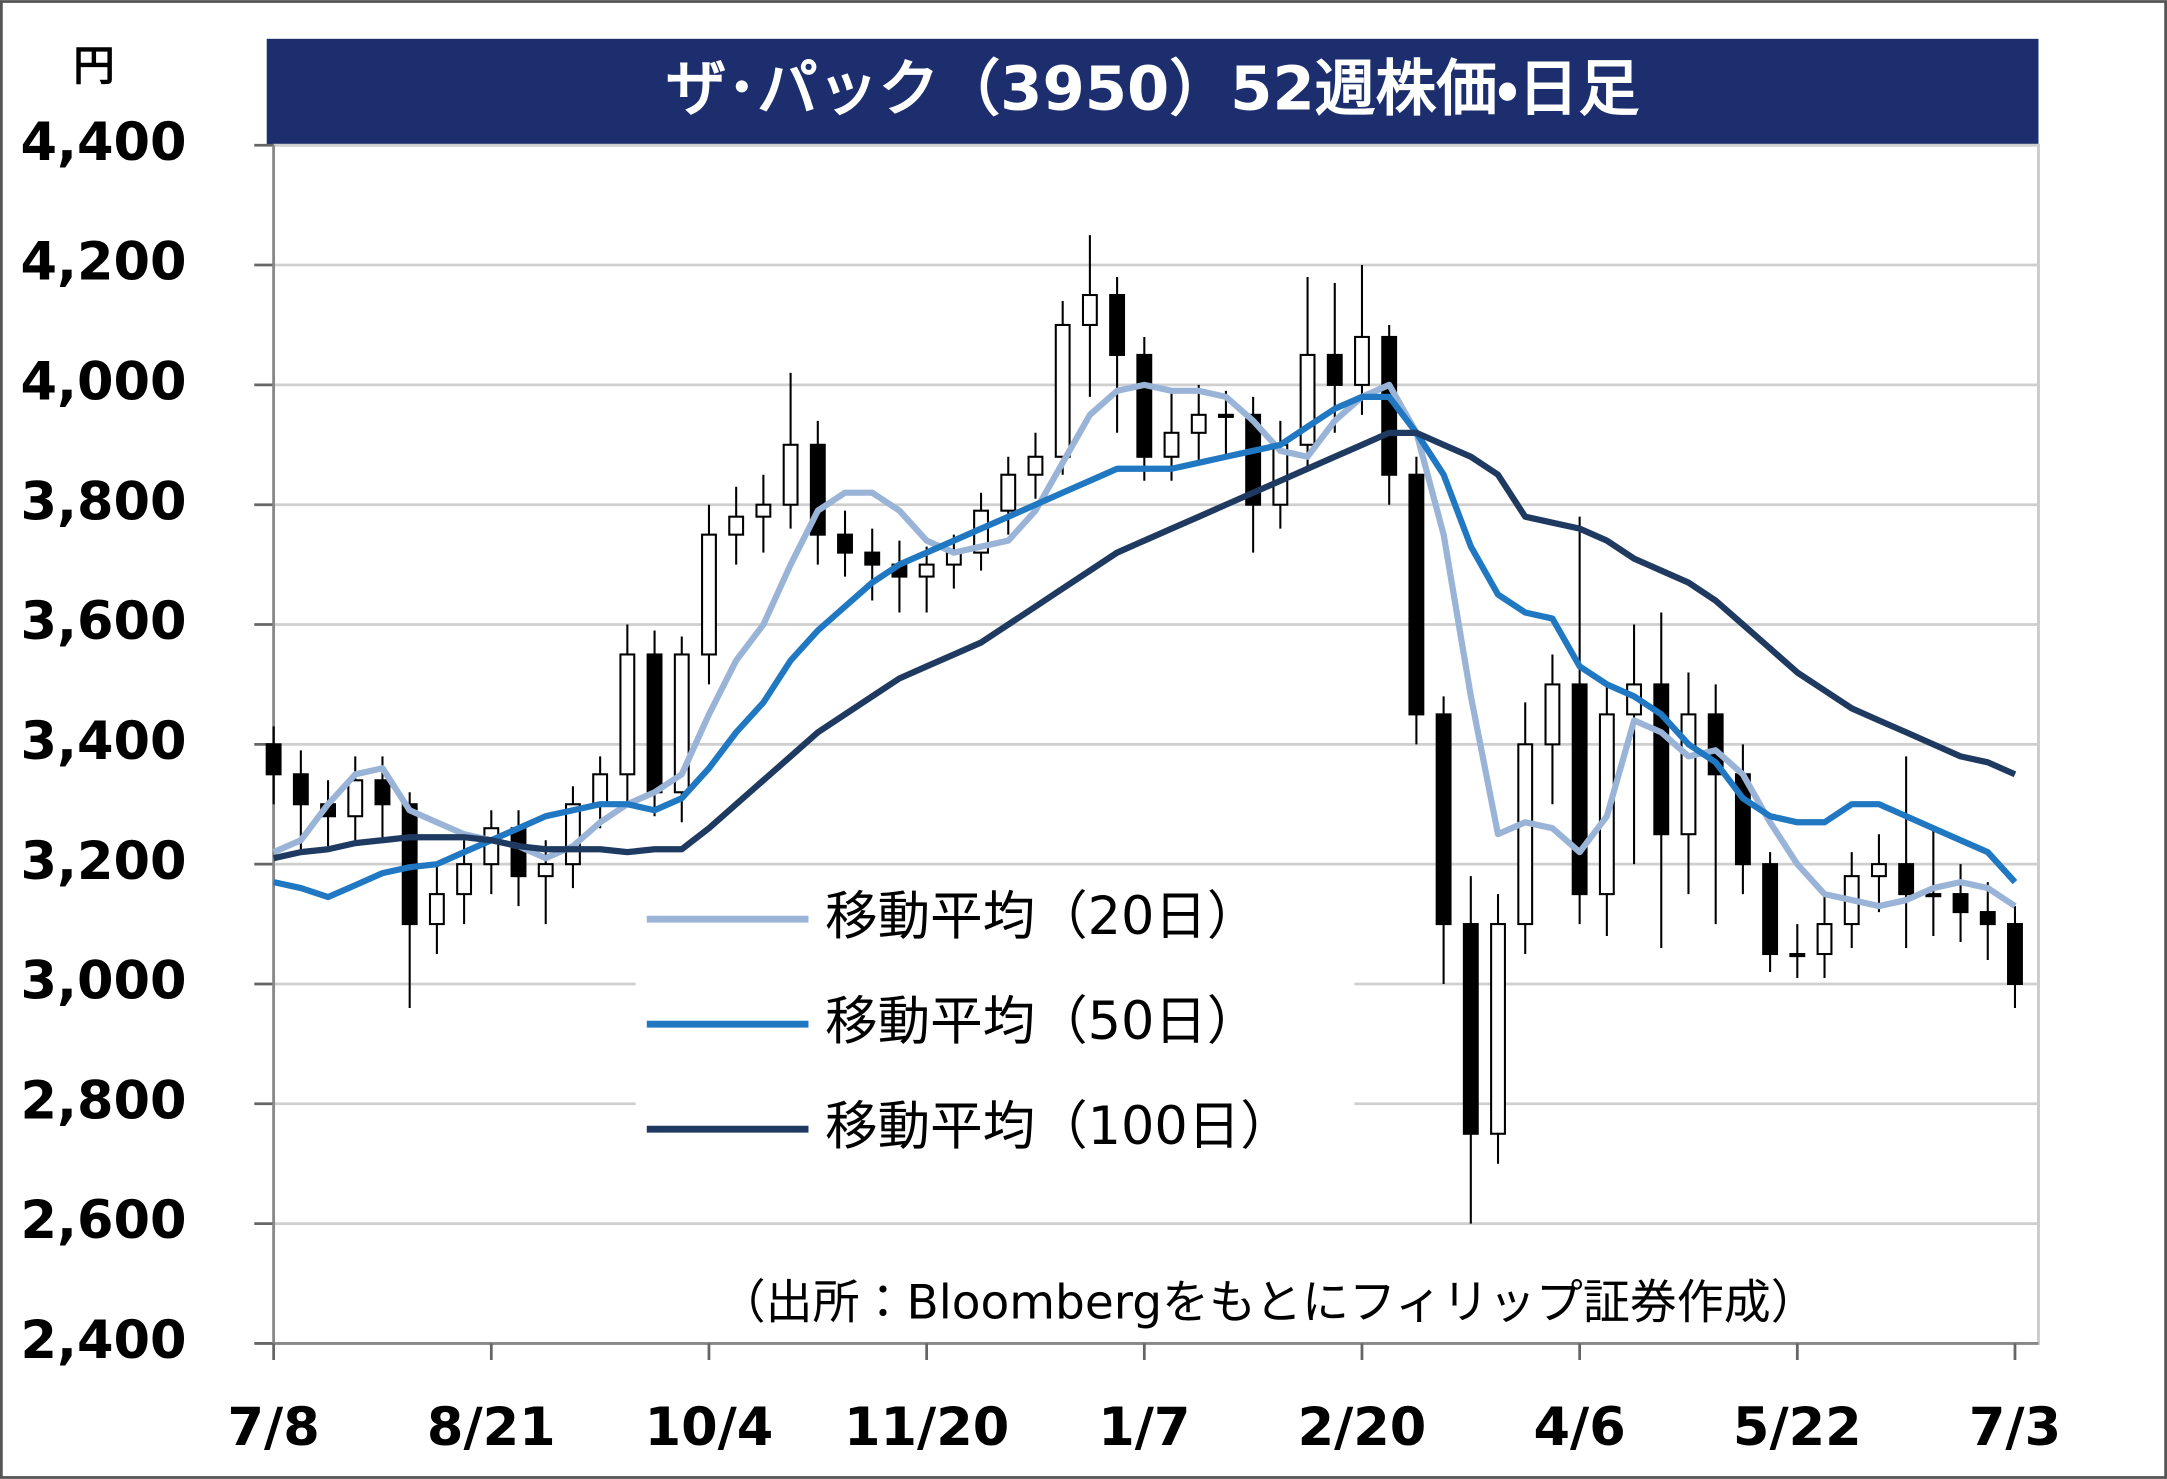  Describe the element at coordinates (1059, 1126) in the screenshot. I see `legend-label: 移動平均（100日）` at that location.